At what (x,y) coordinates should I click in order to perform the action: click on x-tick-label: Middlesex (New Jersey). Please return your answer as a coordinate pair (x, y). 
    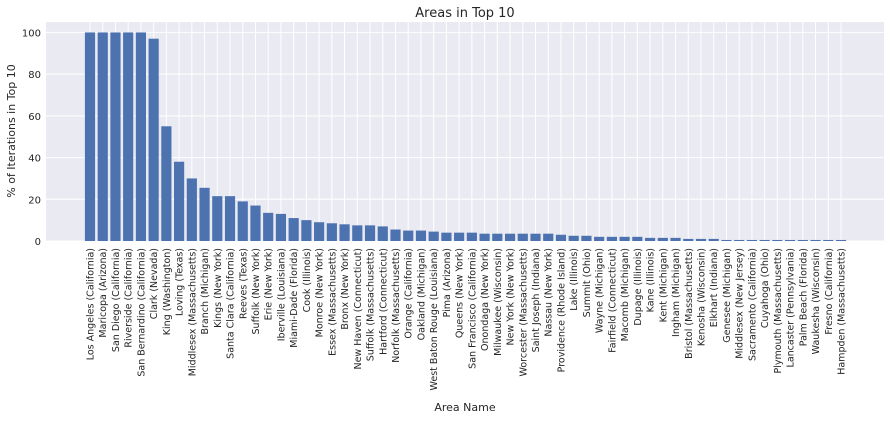
    Looking at the image, I should click on (740, 303).